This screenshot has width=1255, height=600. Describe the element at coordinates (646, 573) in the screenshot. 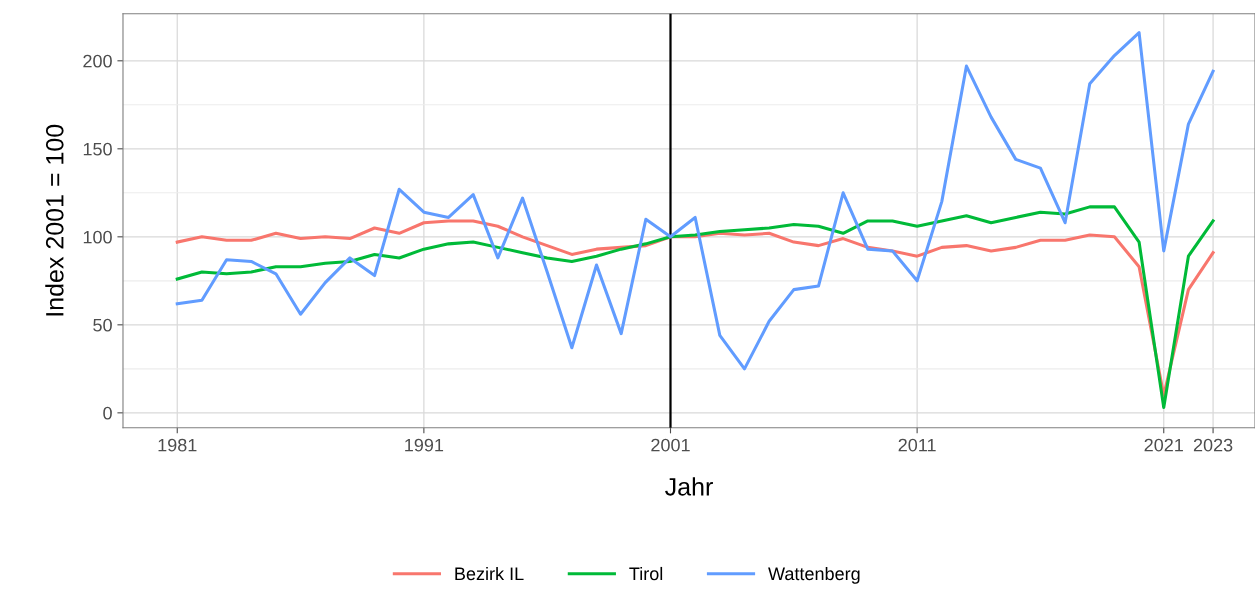

I see `legend-label: Tirol` at that location.